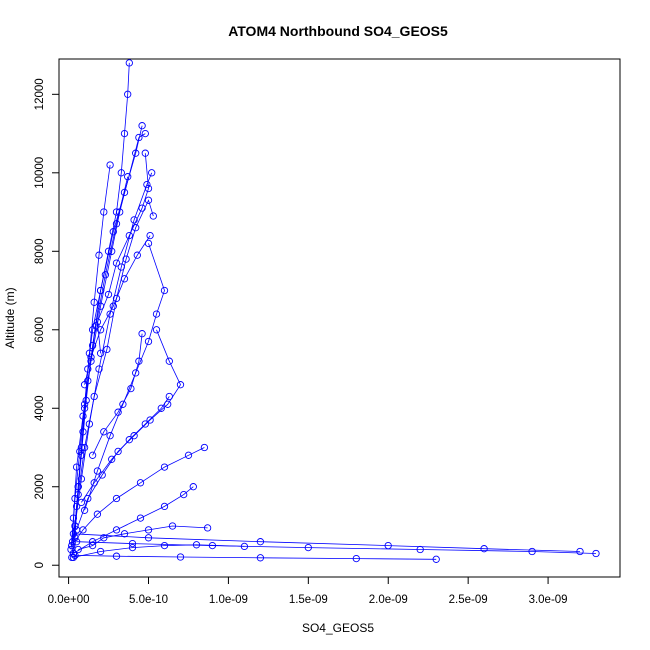 This screenshot has height=650, width=650. I want to click on y-tick-label: 6000, so click(40, 330).